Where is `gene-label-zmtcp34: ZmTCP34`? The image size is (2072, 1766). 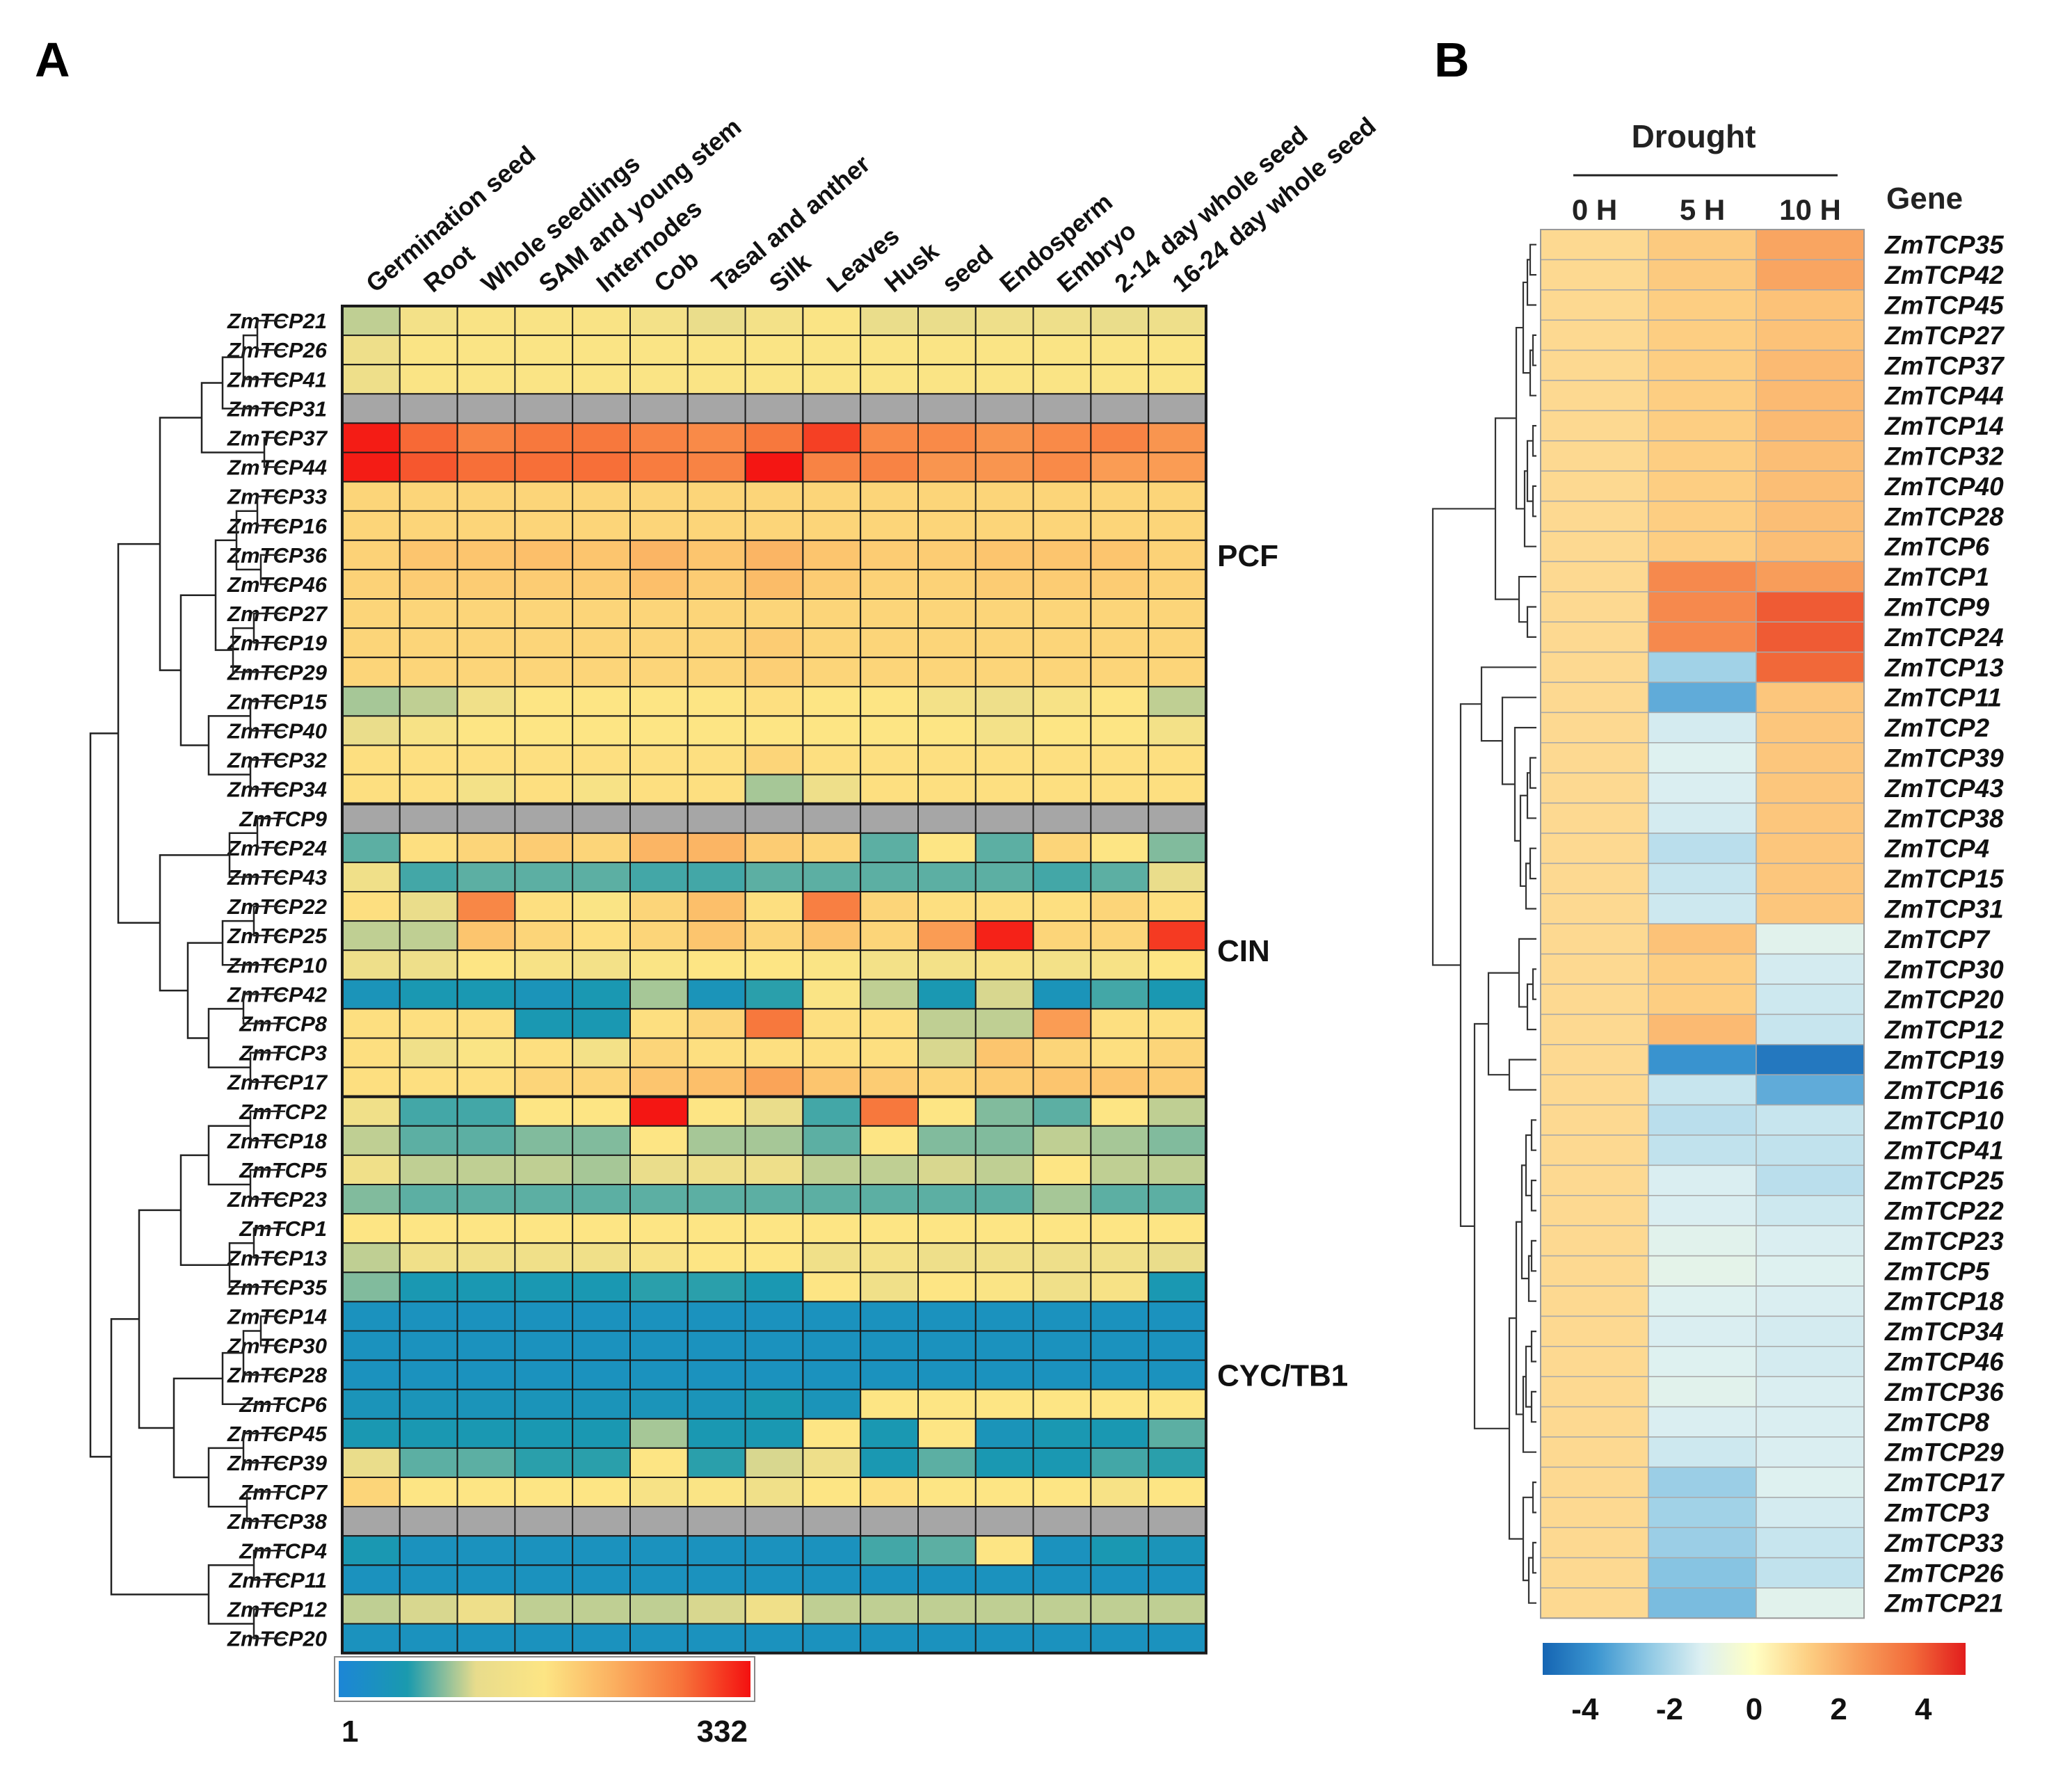 gene-label-zmtcp34: ZmTCP34 is located at coordinates (1944, 1331).